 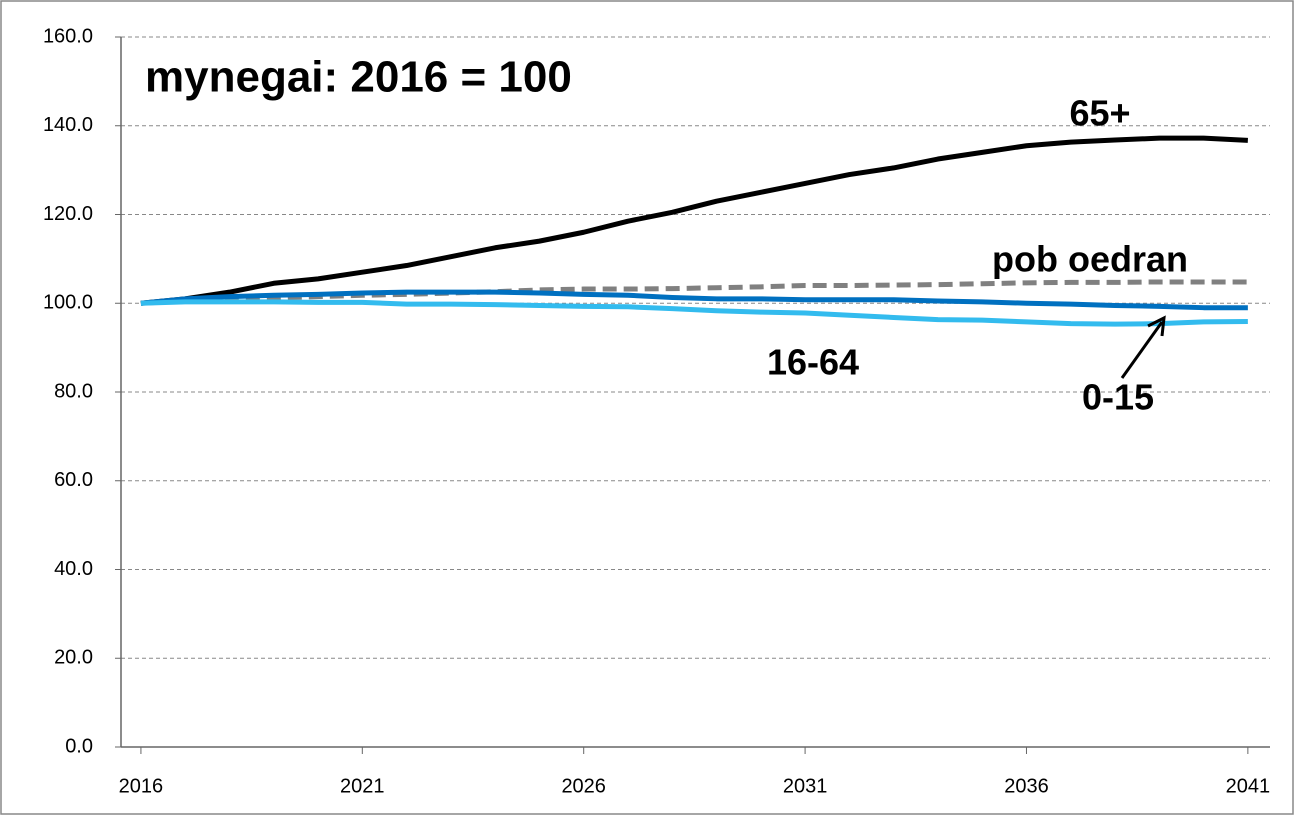 I want to click on y-tick-label: 0.0, so click(x=79, y=746).